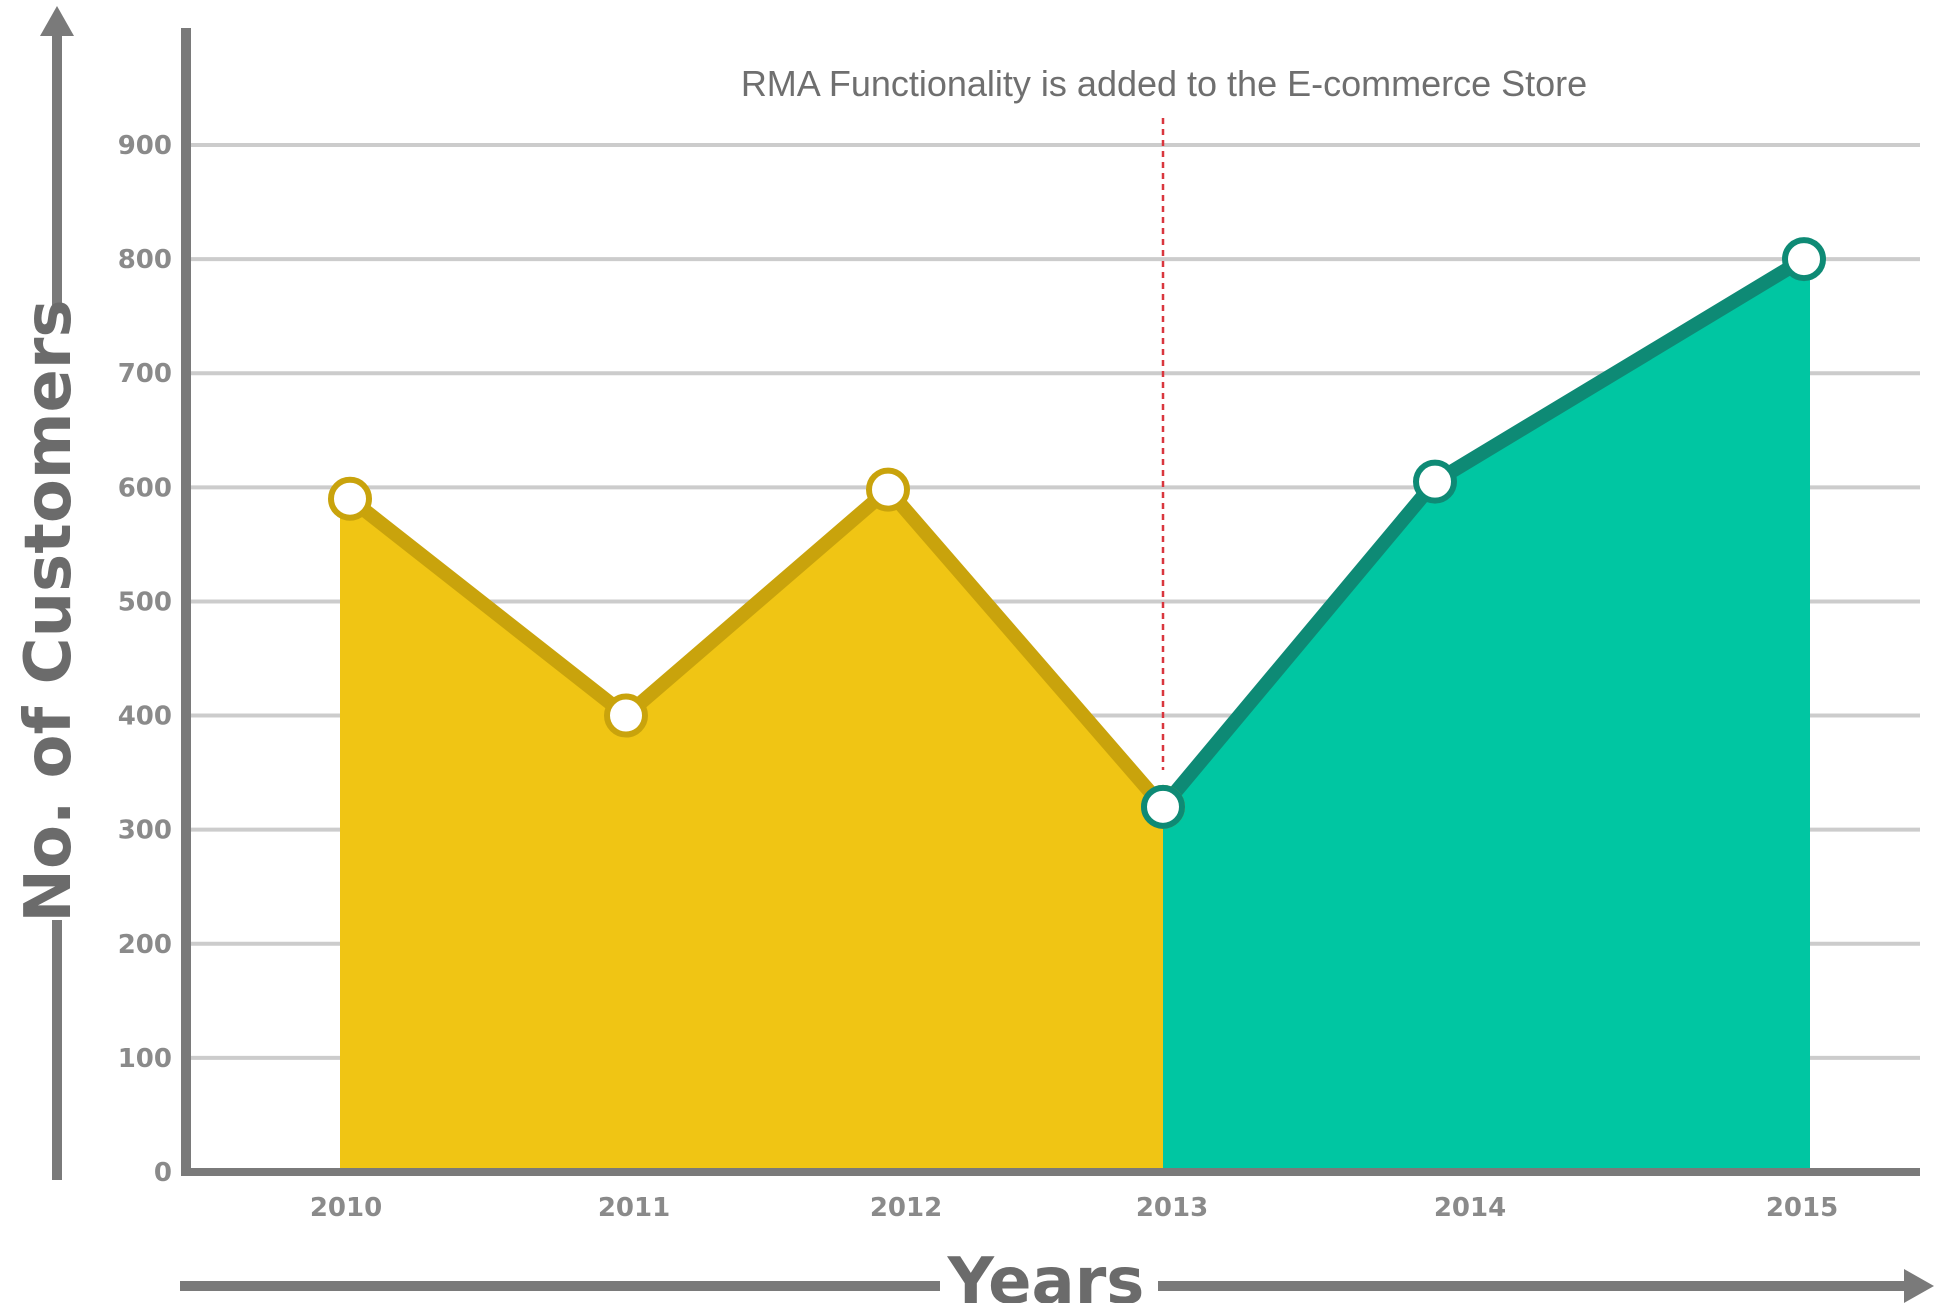 The width and height of the screenshot is (1936, 1308). What do you see at coordinates (49, 610) in the screenshot?
I see `y-axis-title: No. of Customers` at bounding box center [49, 610].